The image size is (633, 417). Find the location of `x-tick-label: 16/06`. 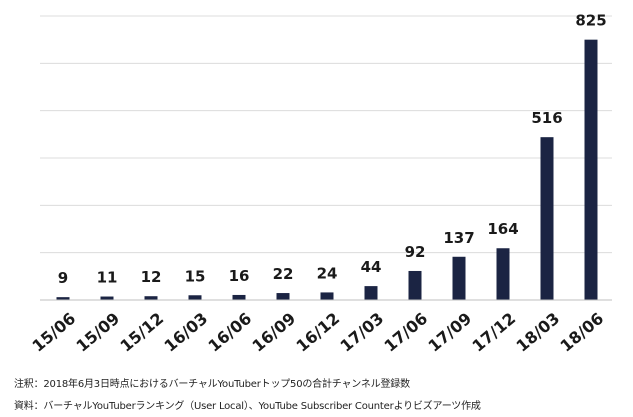

x-tick-label: 16/06 is located at coordinates (229, 332).